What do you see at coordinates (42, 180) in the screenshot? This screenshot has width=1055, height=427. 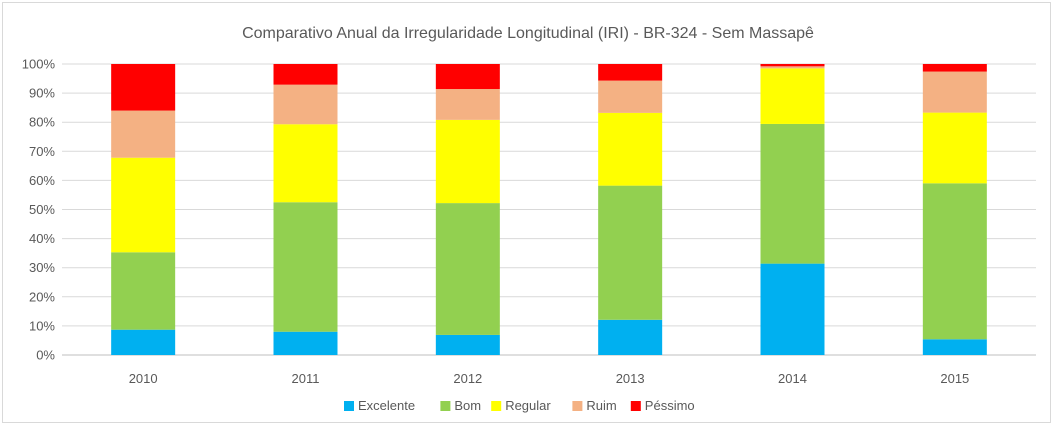 I see `y-tick-label: 60%` at bounding box center [42, 180].